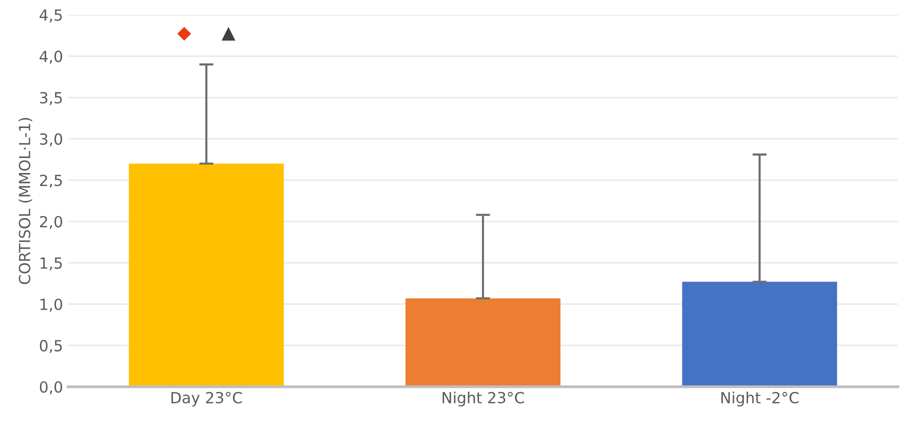 The image size is (907, 425). What do you see at coordinates (206, 399) in the screenshot?
I see `x-tick-label: Day 23°C` at bounding box center [206, 399].